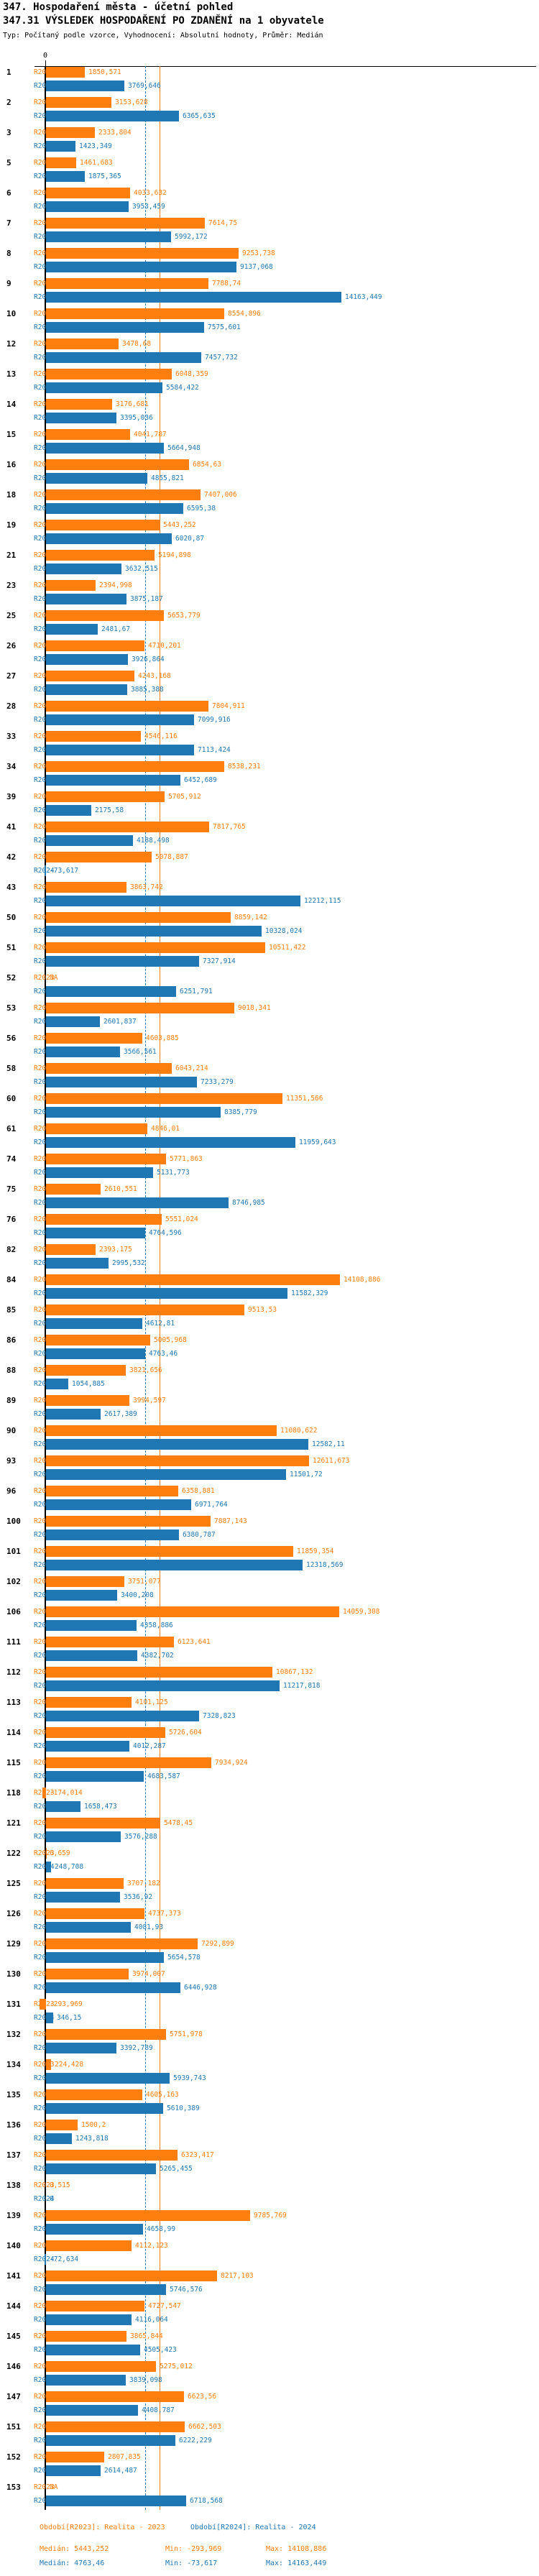 Image resolution: width=539 pixels, height=2576 pixels. Describe the element at coordinates (14, 1793) in the screenshot. I see `row-number-118: 118` at that location.